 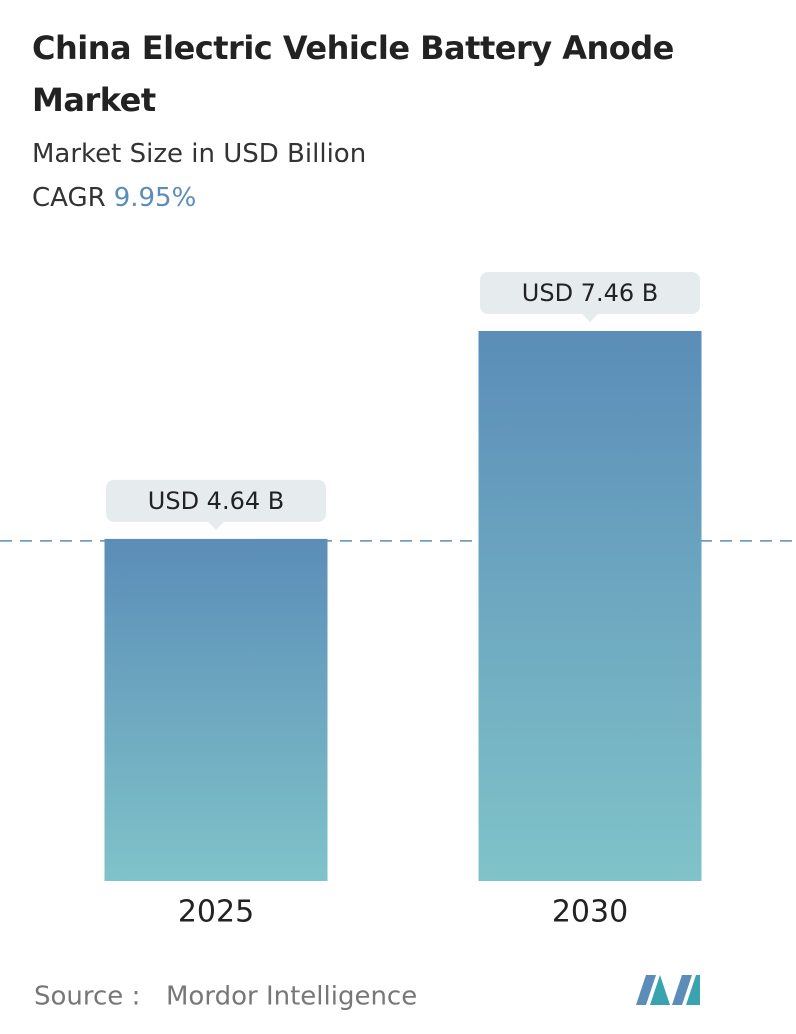 What do you see at coordinates (668, 990) in the screenshot?
I see `logo` at bounding box center [668, 990].